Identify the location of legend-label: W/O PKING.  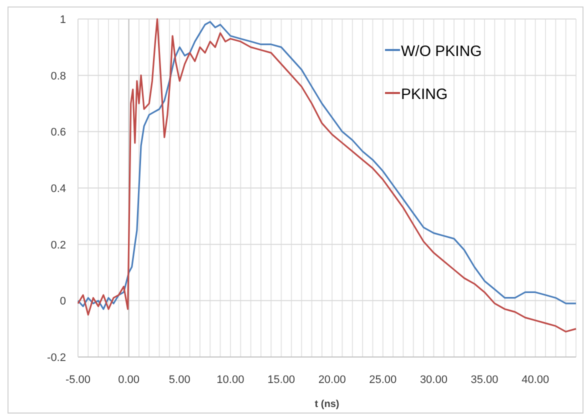
(441, 51).